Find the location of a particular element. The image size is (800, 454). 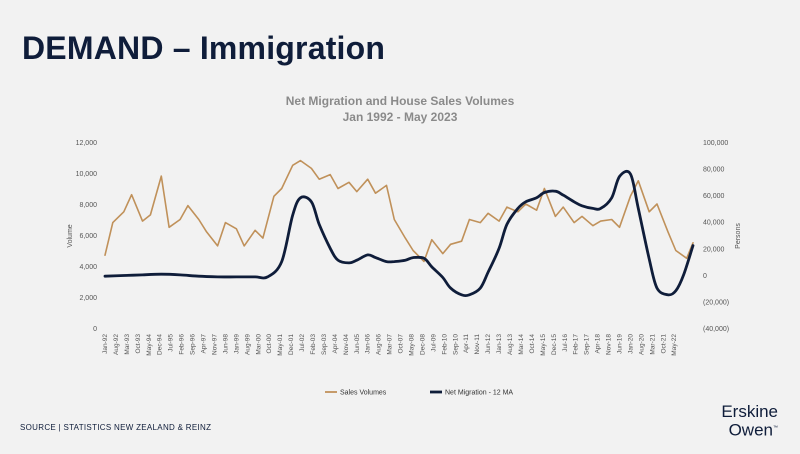

source-note: SOURCE | STATISTICS NEW ZEALAND & REINZ is located at coordinates (116, 427).